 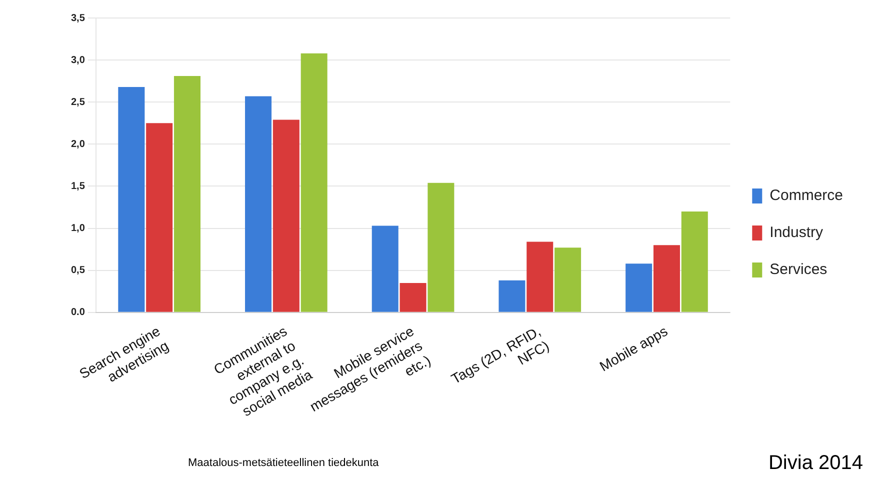 What do you see at coordinates (78, 228) in the screenshot?
I see `y-tick-label: 1,0` at bounding box center [78, 228].